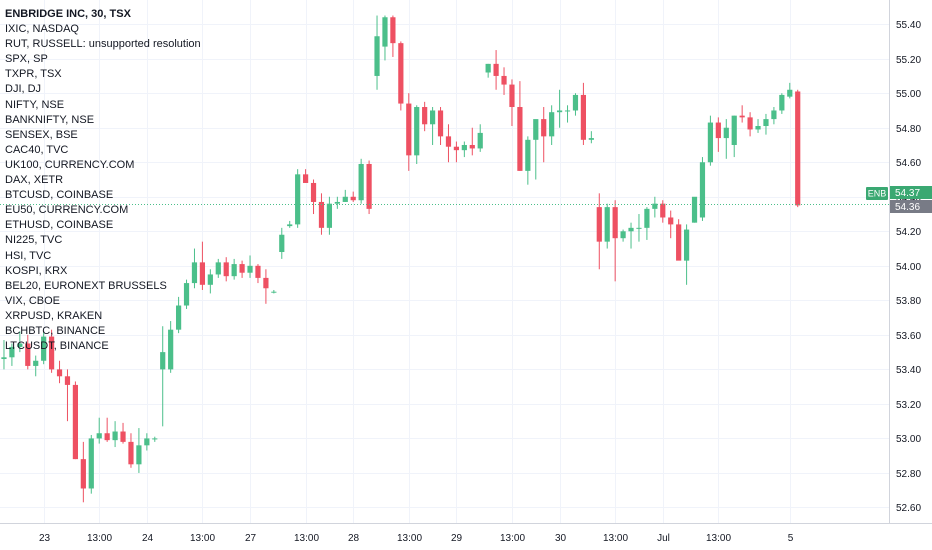 This screenshot has height=550, width=932. What do you see at coordinates (28, 255) in the screenshot?
I see `legend-overlay-item: HSI, TVC` at bounding box center [28, 255].